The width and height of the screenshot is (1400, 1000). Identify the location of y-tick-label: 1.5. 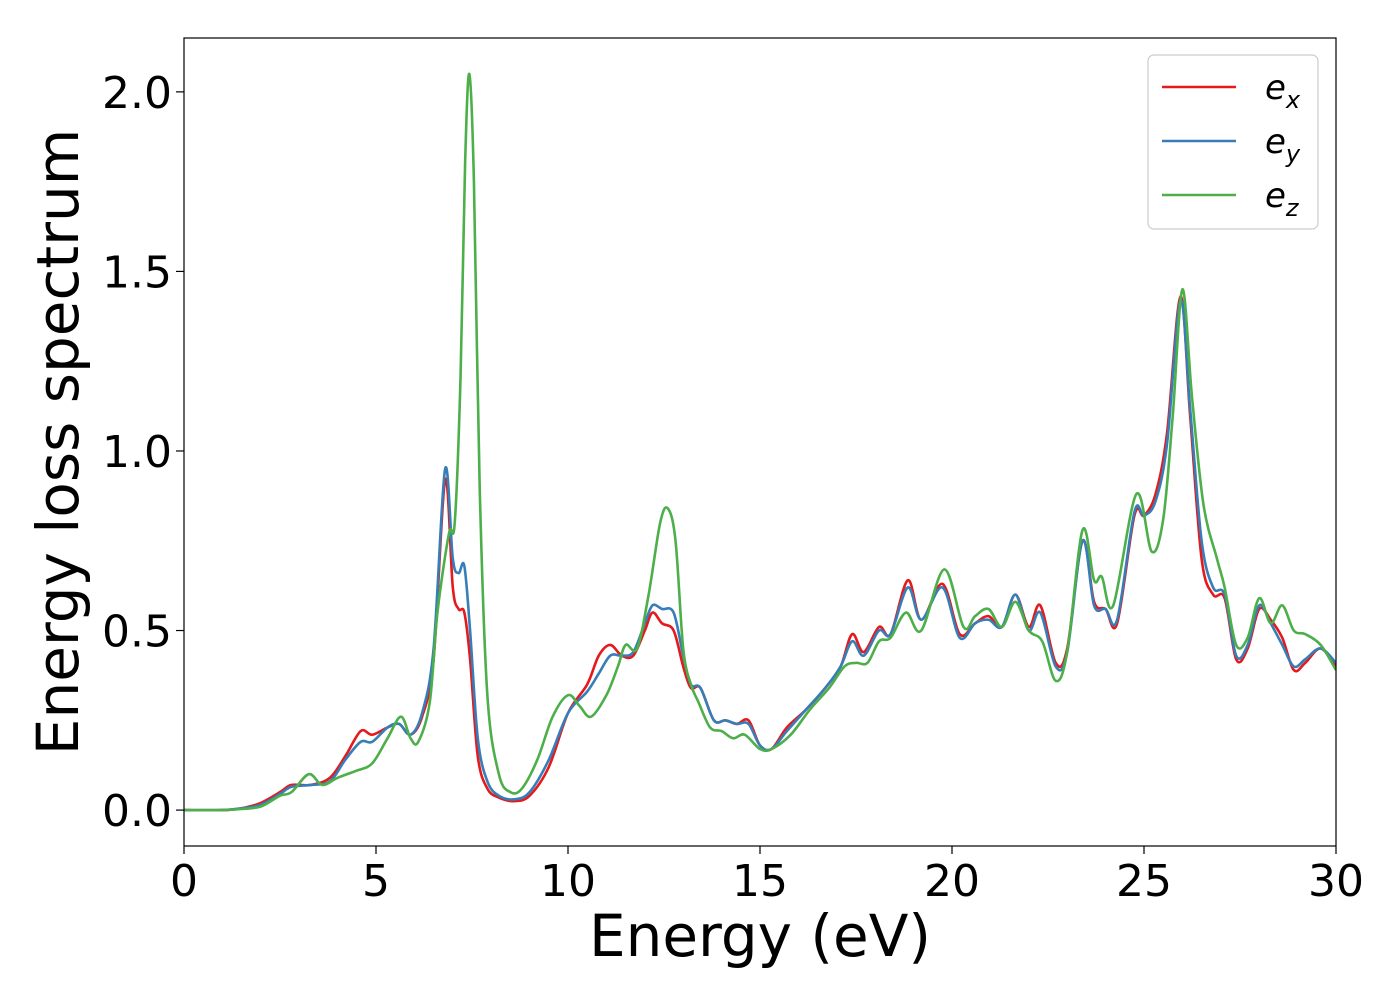
(137, 272).